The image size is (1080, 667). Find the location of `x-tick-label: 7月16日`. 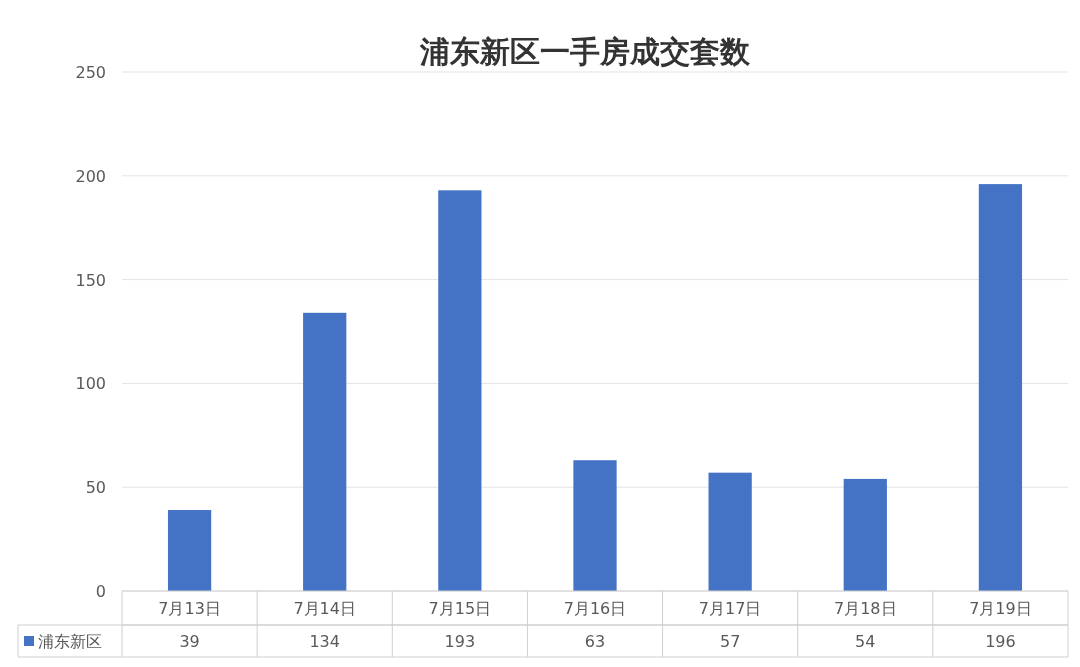

x-tick-label: 7月16日 is located at coordinates (595, 608).